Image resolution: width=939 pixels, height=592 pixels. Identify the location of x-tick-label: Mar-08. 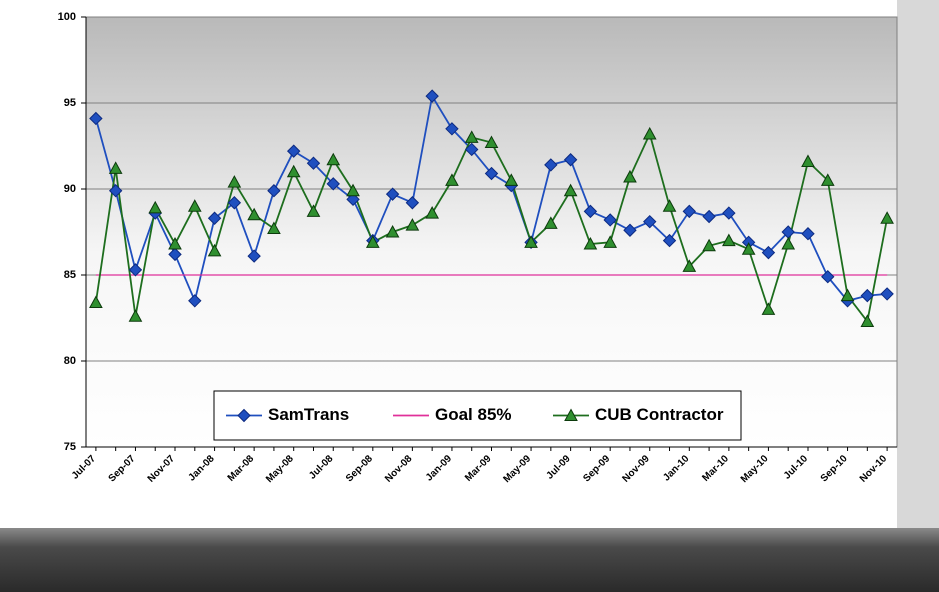
(241, 468).